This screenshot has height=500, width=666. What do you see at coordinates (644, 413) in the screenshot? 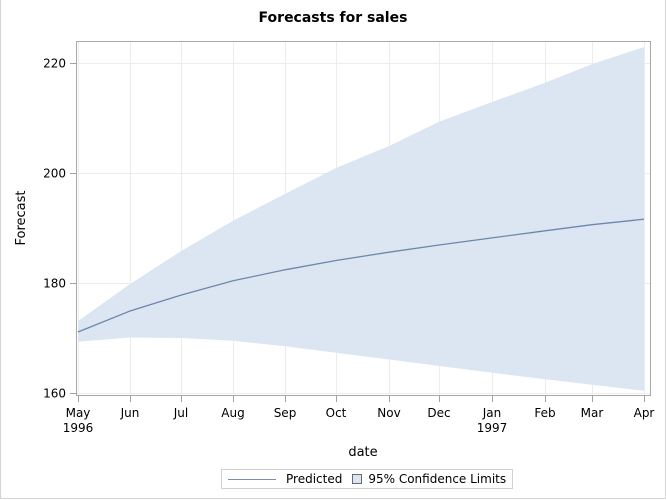
I see `x-tick-label: Apr` at bounding box center [644, 413].